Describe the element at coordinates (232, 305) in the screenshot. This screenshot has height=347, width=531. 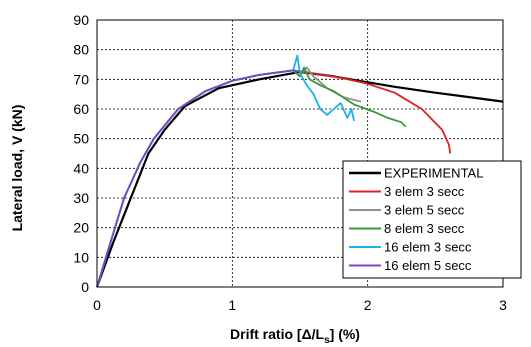
I see `x-tick-label: 1` at that location.